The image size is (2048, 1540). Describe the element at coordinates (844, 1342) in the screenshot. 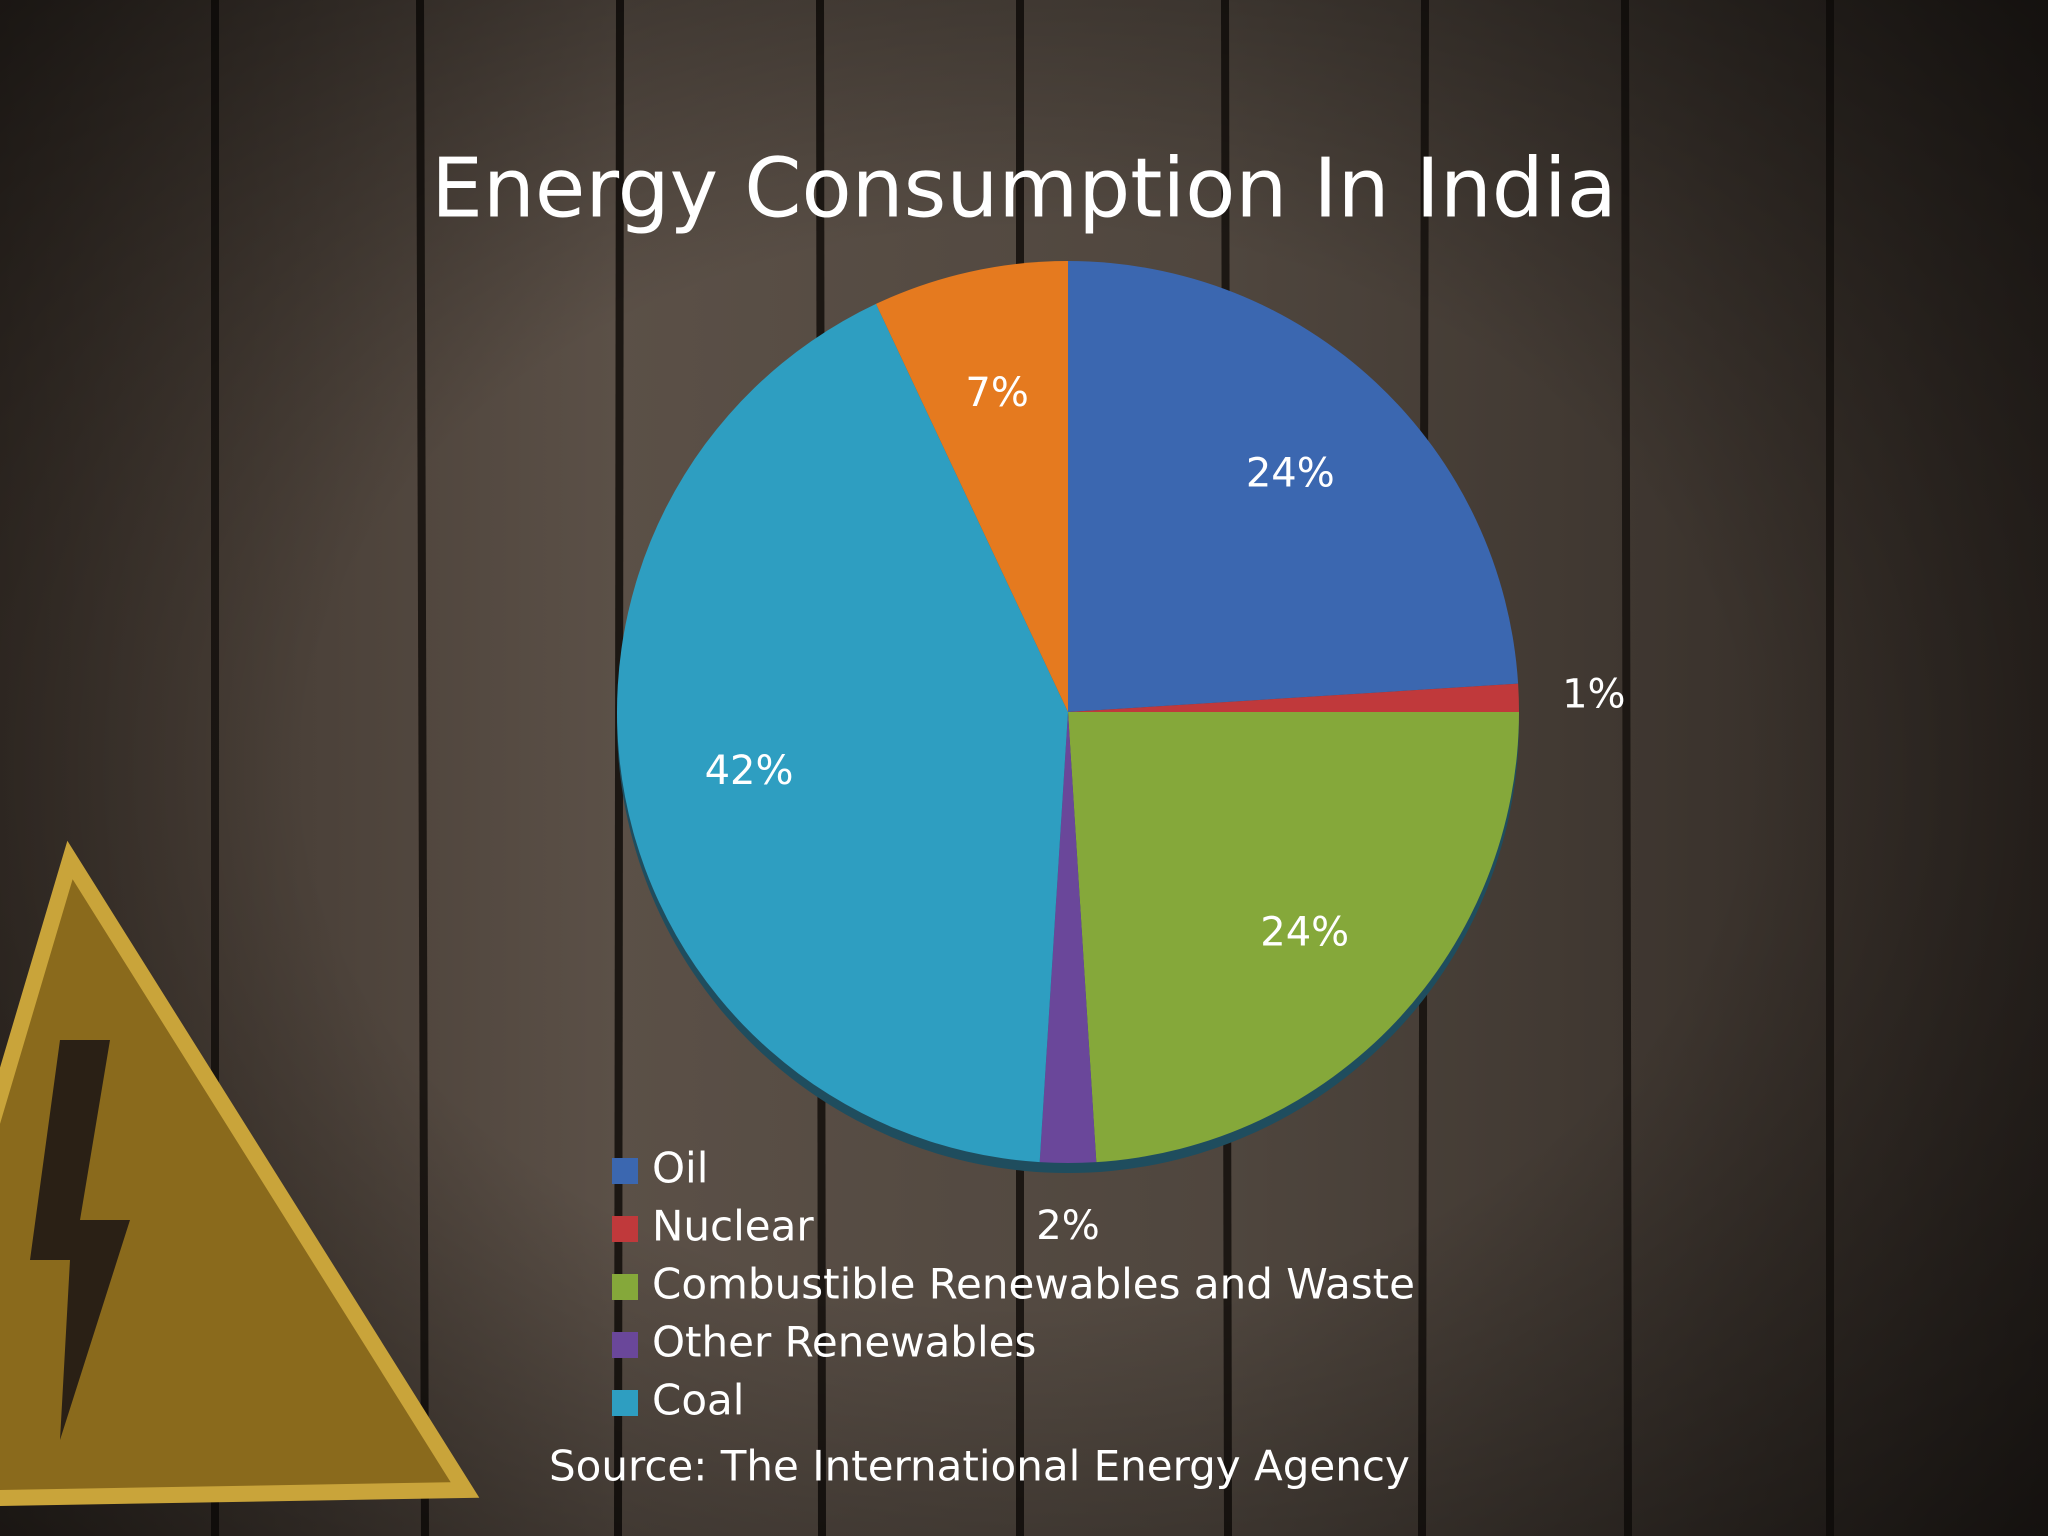

I see `legend-label: Other Renewables` at that location.